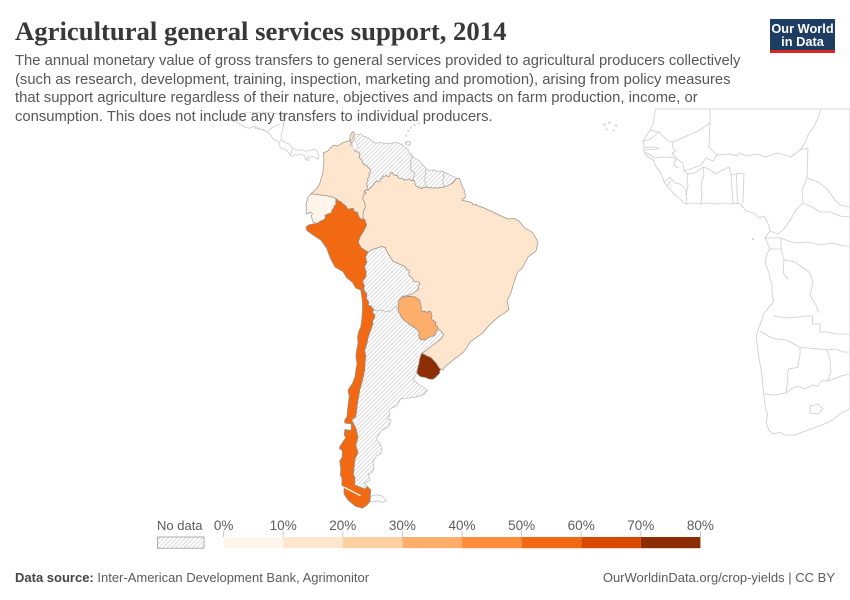 The image size is (850, 600). What do you see at coordinates (224, 525) in the screenshot?
I see `svg-text: 0%` at bounding box center [224, 525].